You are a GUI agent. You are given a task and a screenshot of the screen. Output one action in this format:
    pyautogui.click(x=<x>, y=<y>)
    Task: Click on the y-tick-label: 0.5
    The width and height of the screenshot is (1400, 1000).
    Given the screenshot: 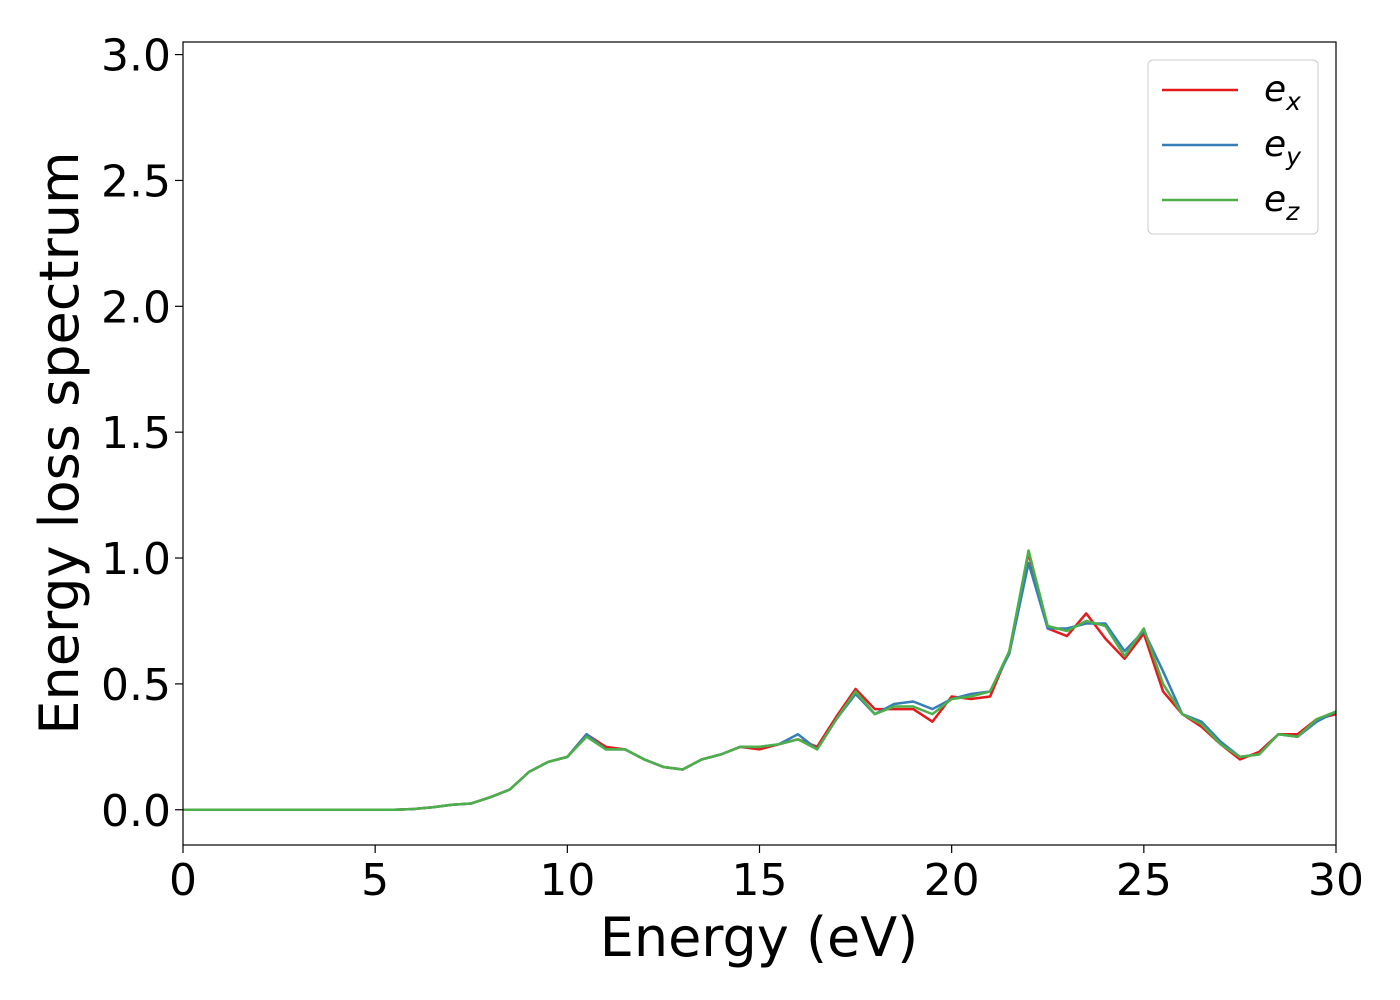 What is the action you would take?
    pyautogui.click(x=136, y=685)
    